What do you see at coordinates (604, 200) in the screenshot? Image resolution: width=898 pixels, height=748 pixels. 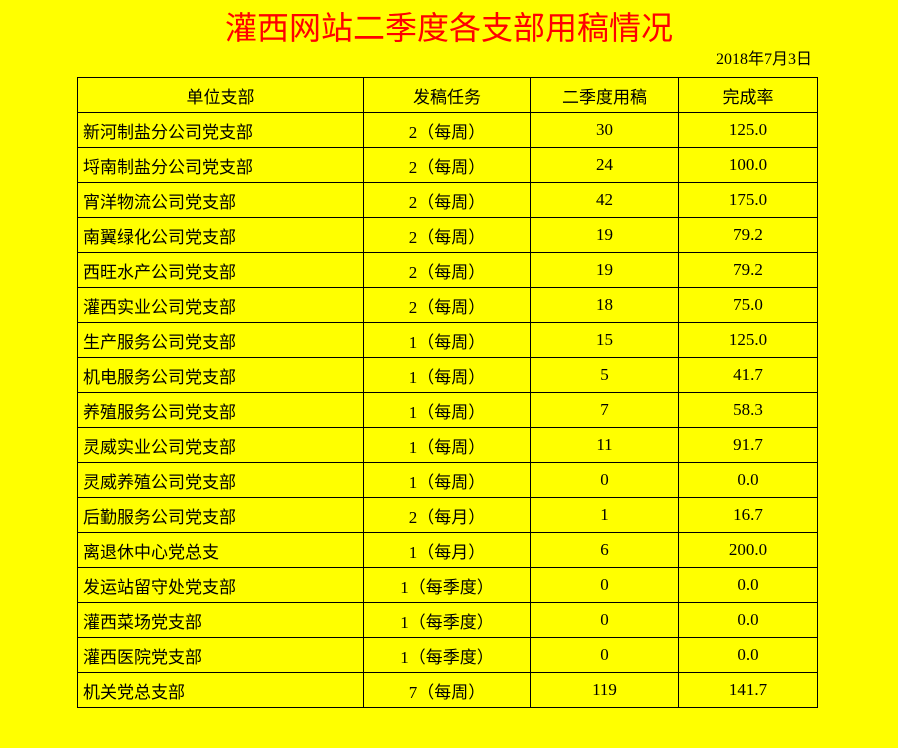 I see `cell-q2-count: 42` at bounding box center [604, 200].